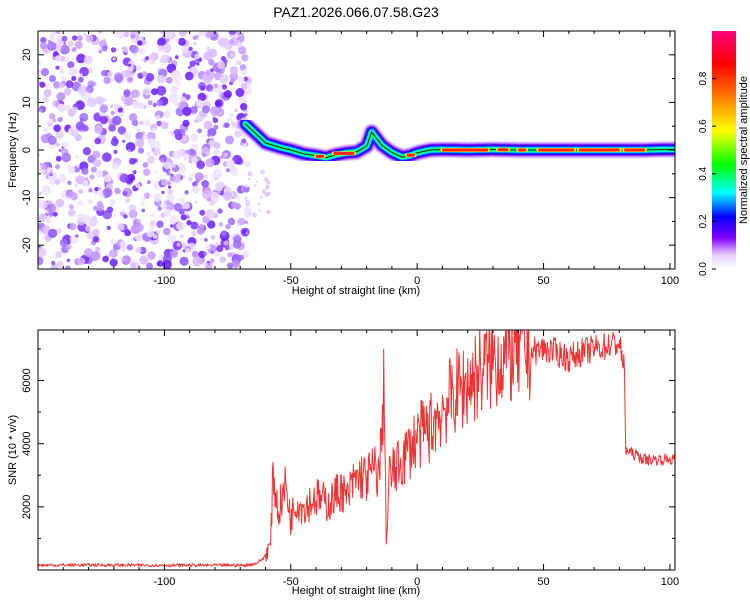  Describe the element at coordinates (13, 450) in the screenshot. I see `snr-y-axis-label: SNR (10 * v/v)` at that location.